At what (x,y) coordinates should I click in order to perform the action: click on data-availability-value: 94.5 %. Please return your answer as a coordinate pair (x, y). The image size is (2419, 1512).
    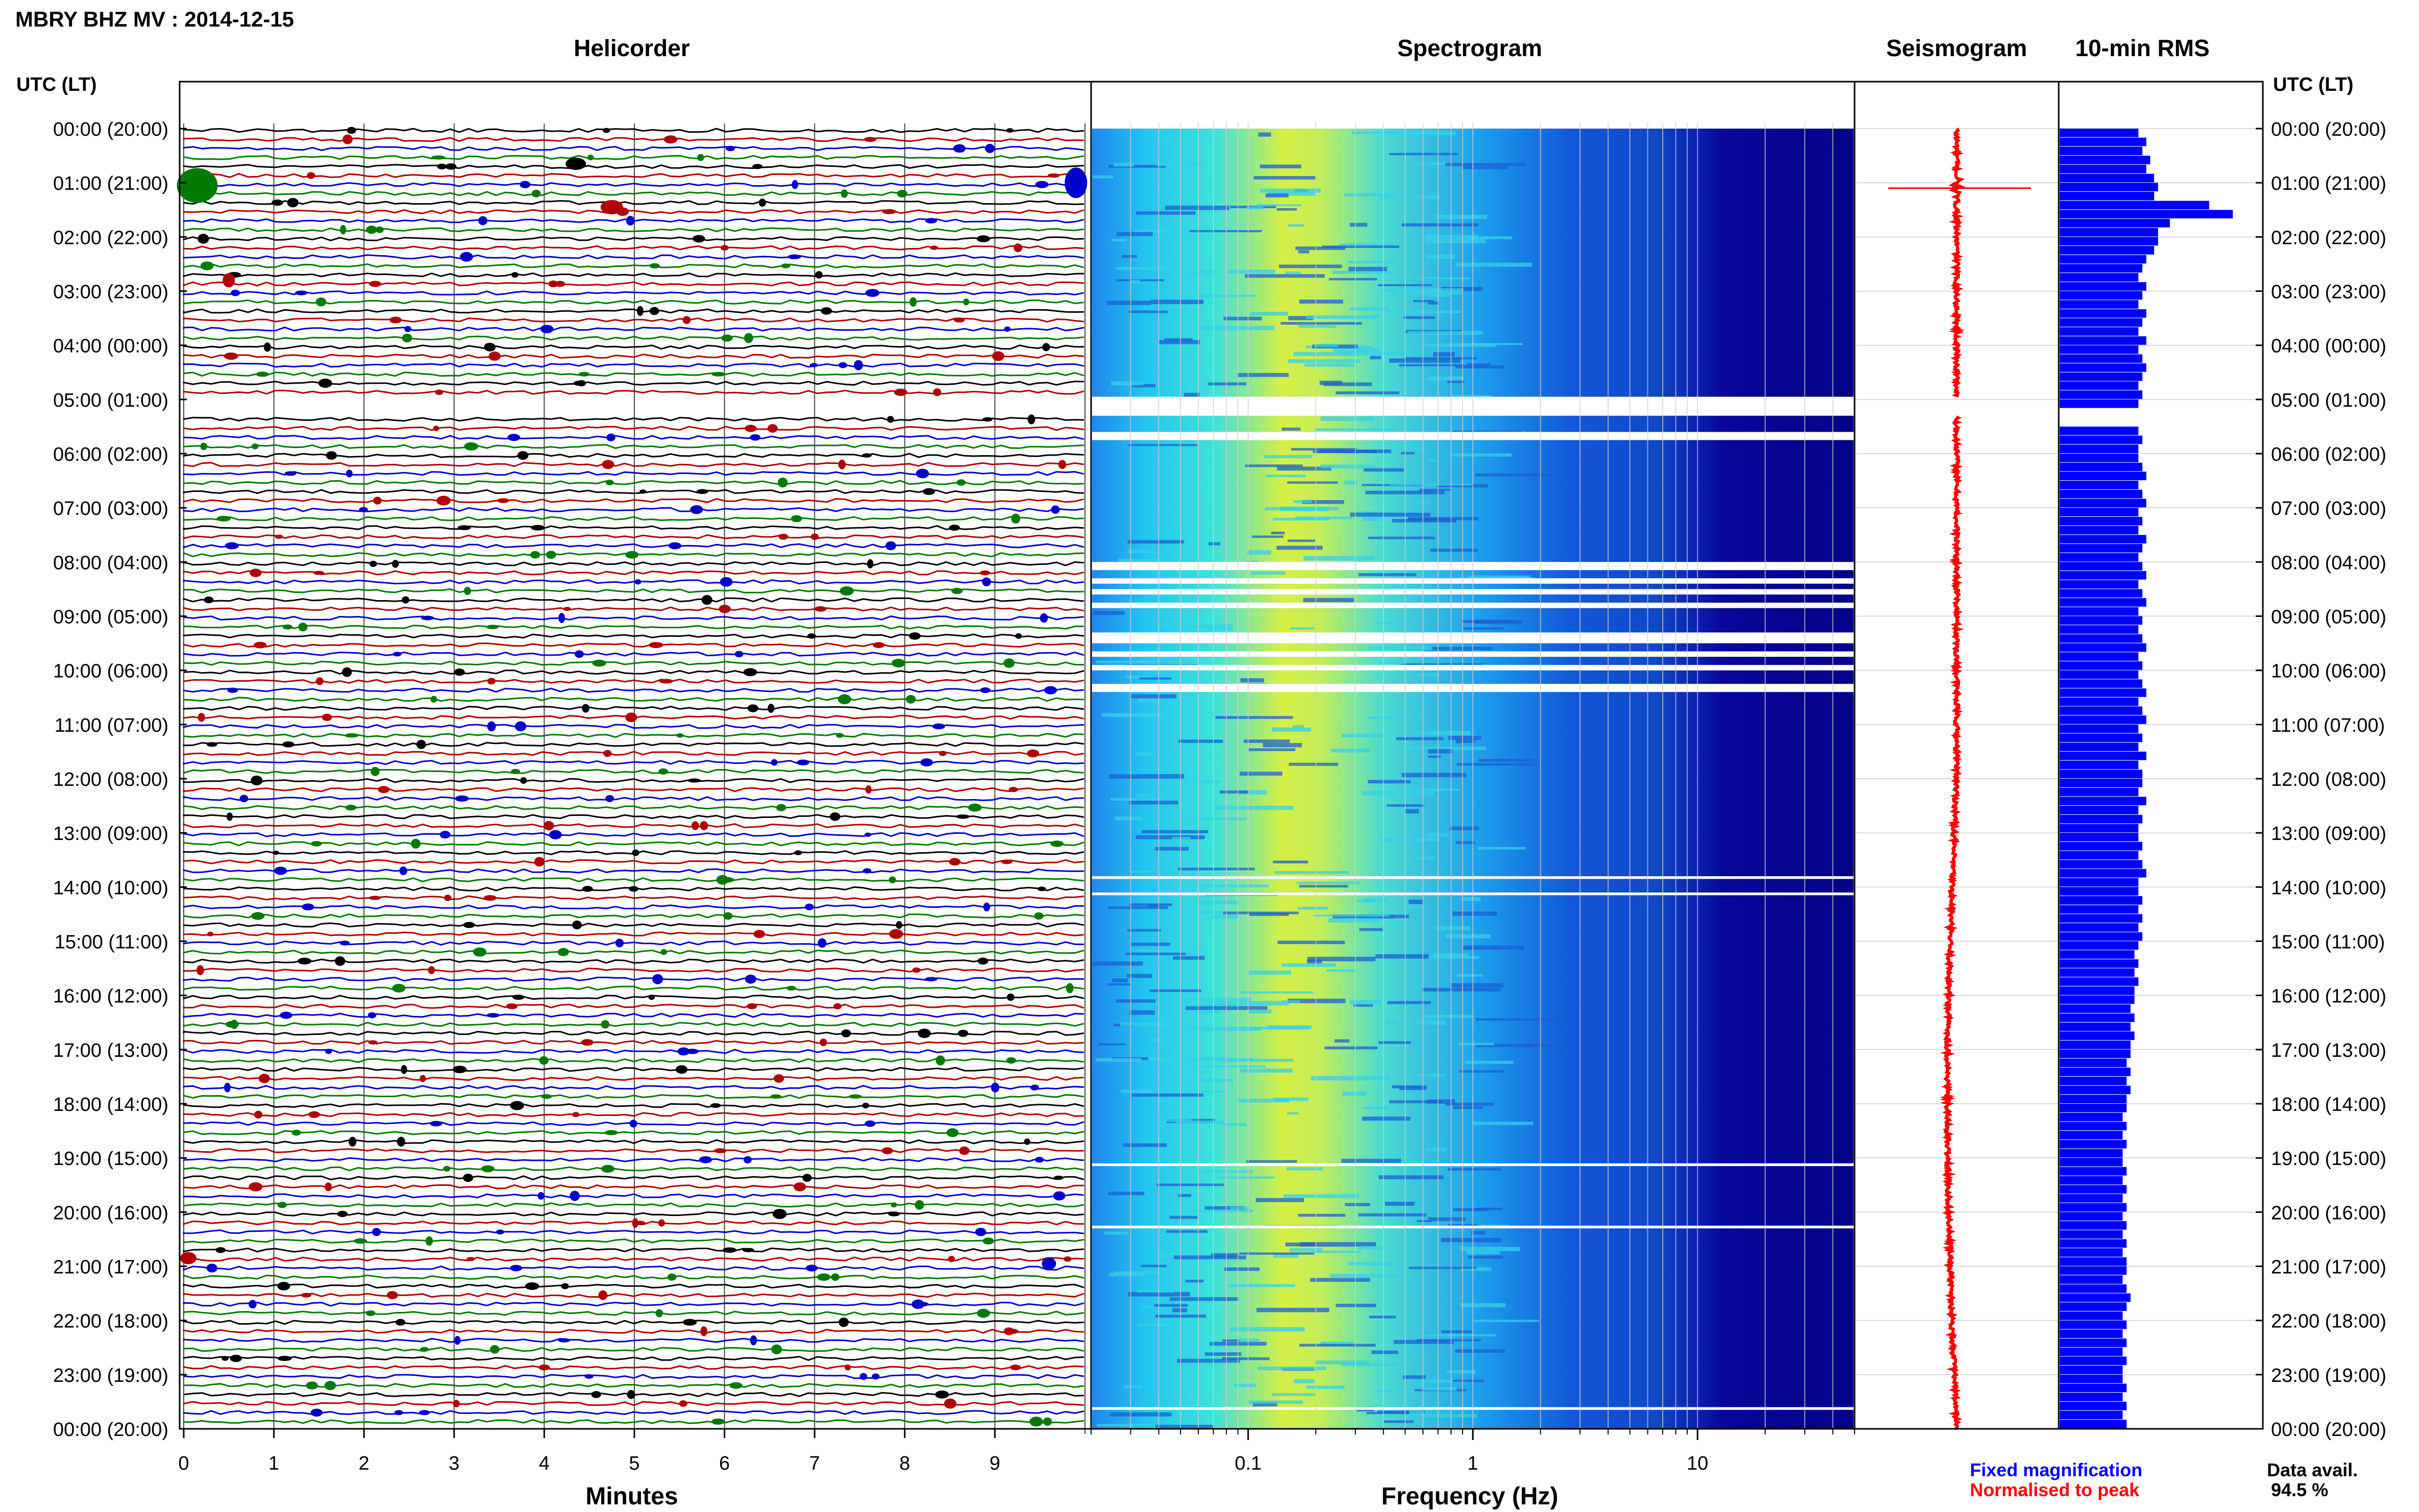
    Looking at the image, I should click on (2299, 1489).